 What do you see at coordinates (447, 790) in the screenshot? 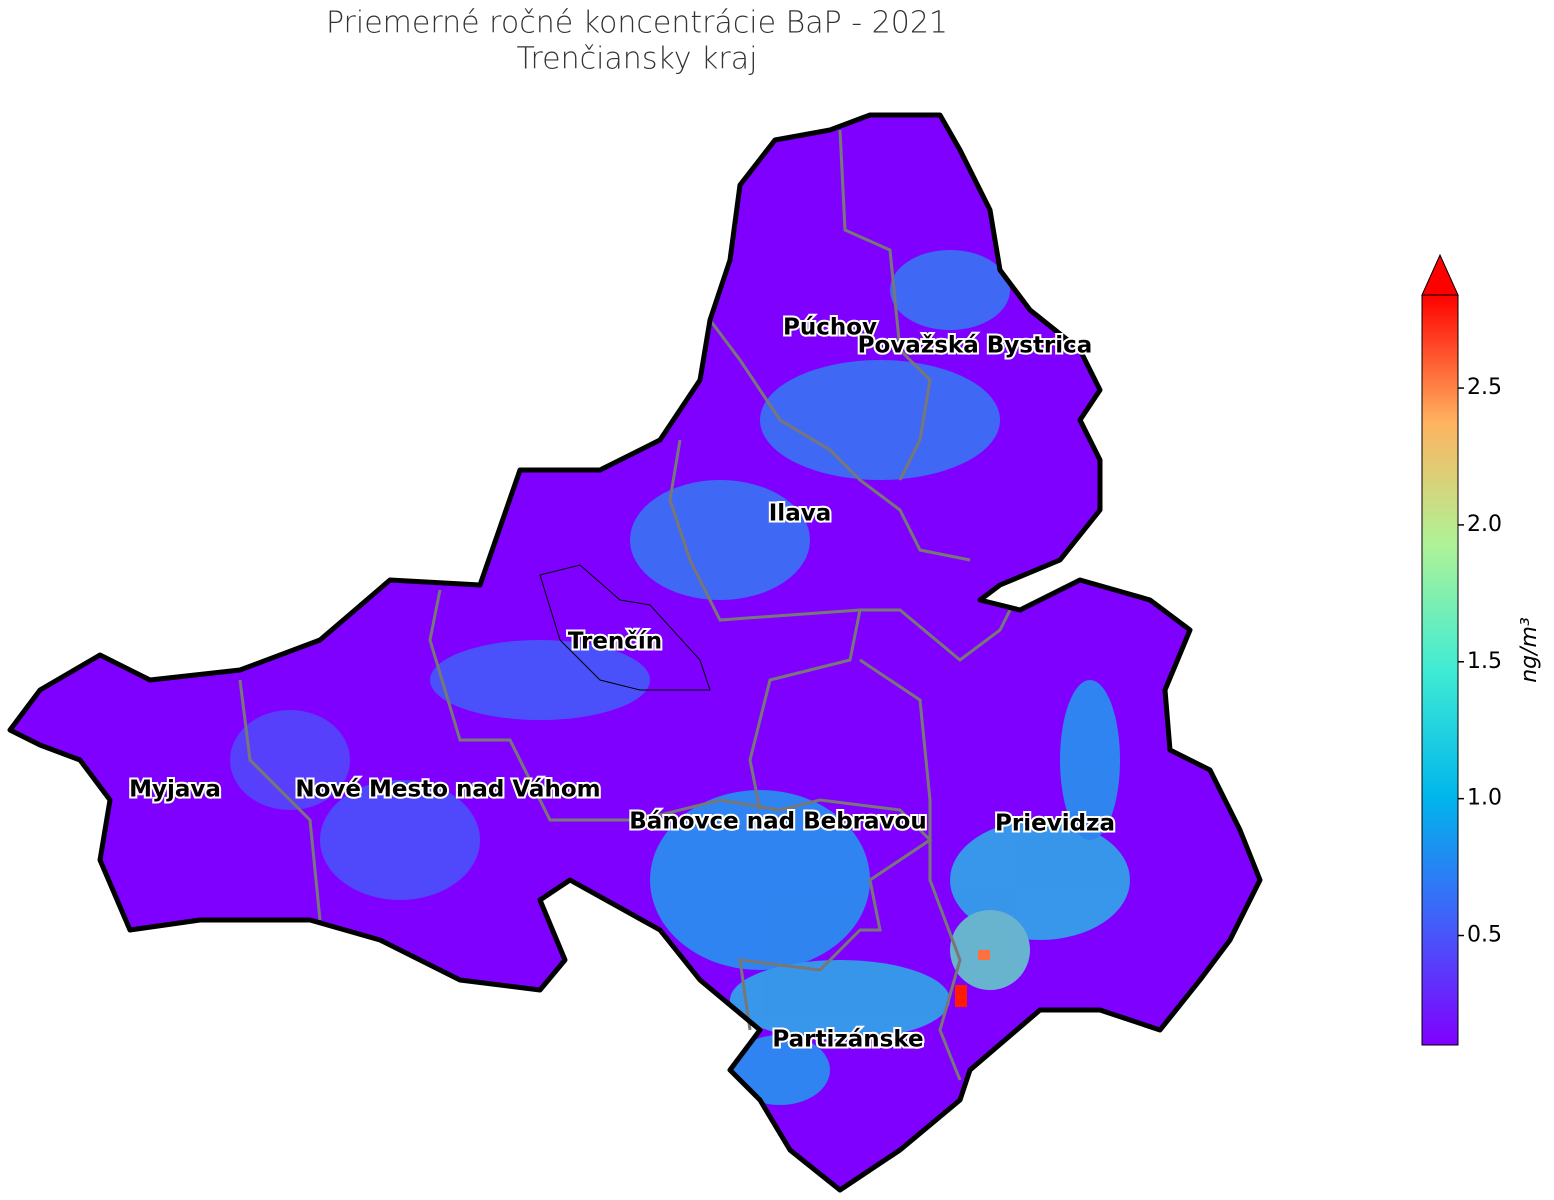
I see `district-label: Nové Mesto nad Váhom` at bounding box center [447, 790].